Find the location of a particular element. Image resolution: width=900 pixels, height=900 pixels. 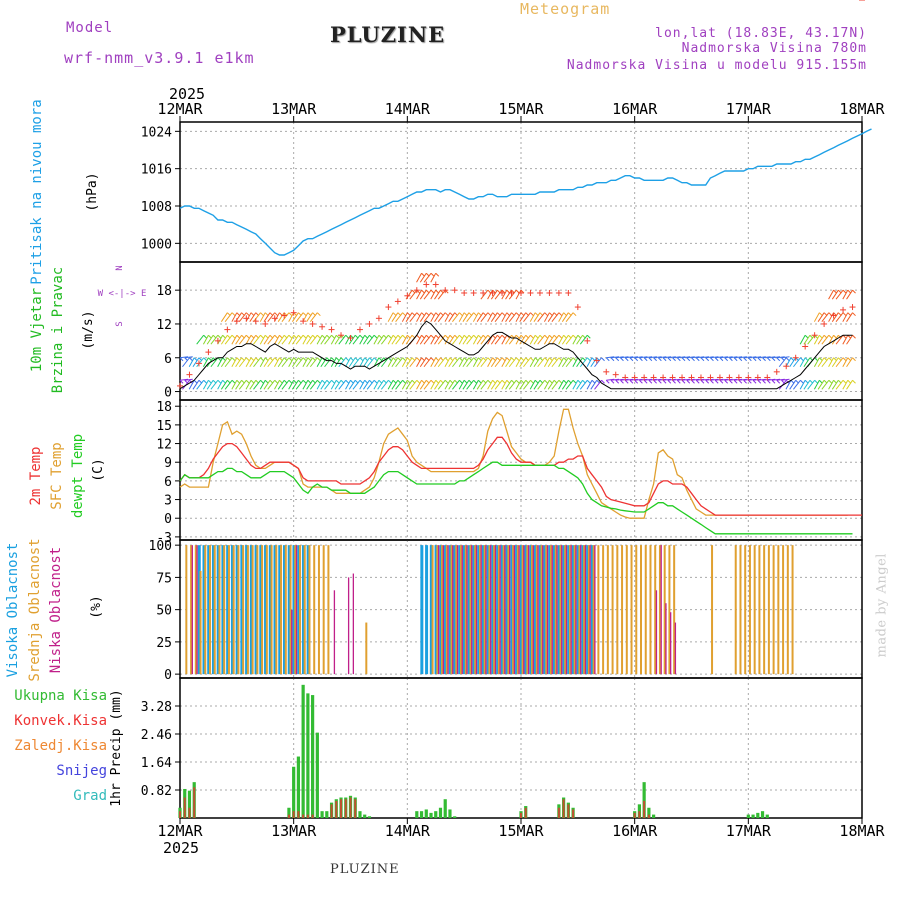

temperature-panel is located at coordinates (519, 470).